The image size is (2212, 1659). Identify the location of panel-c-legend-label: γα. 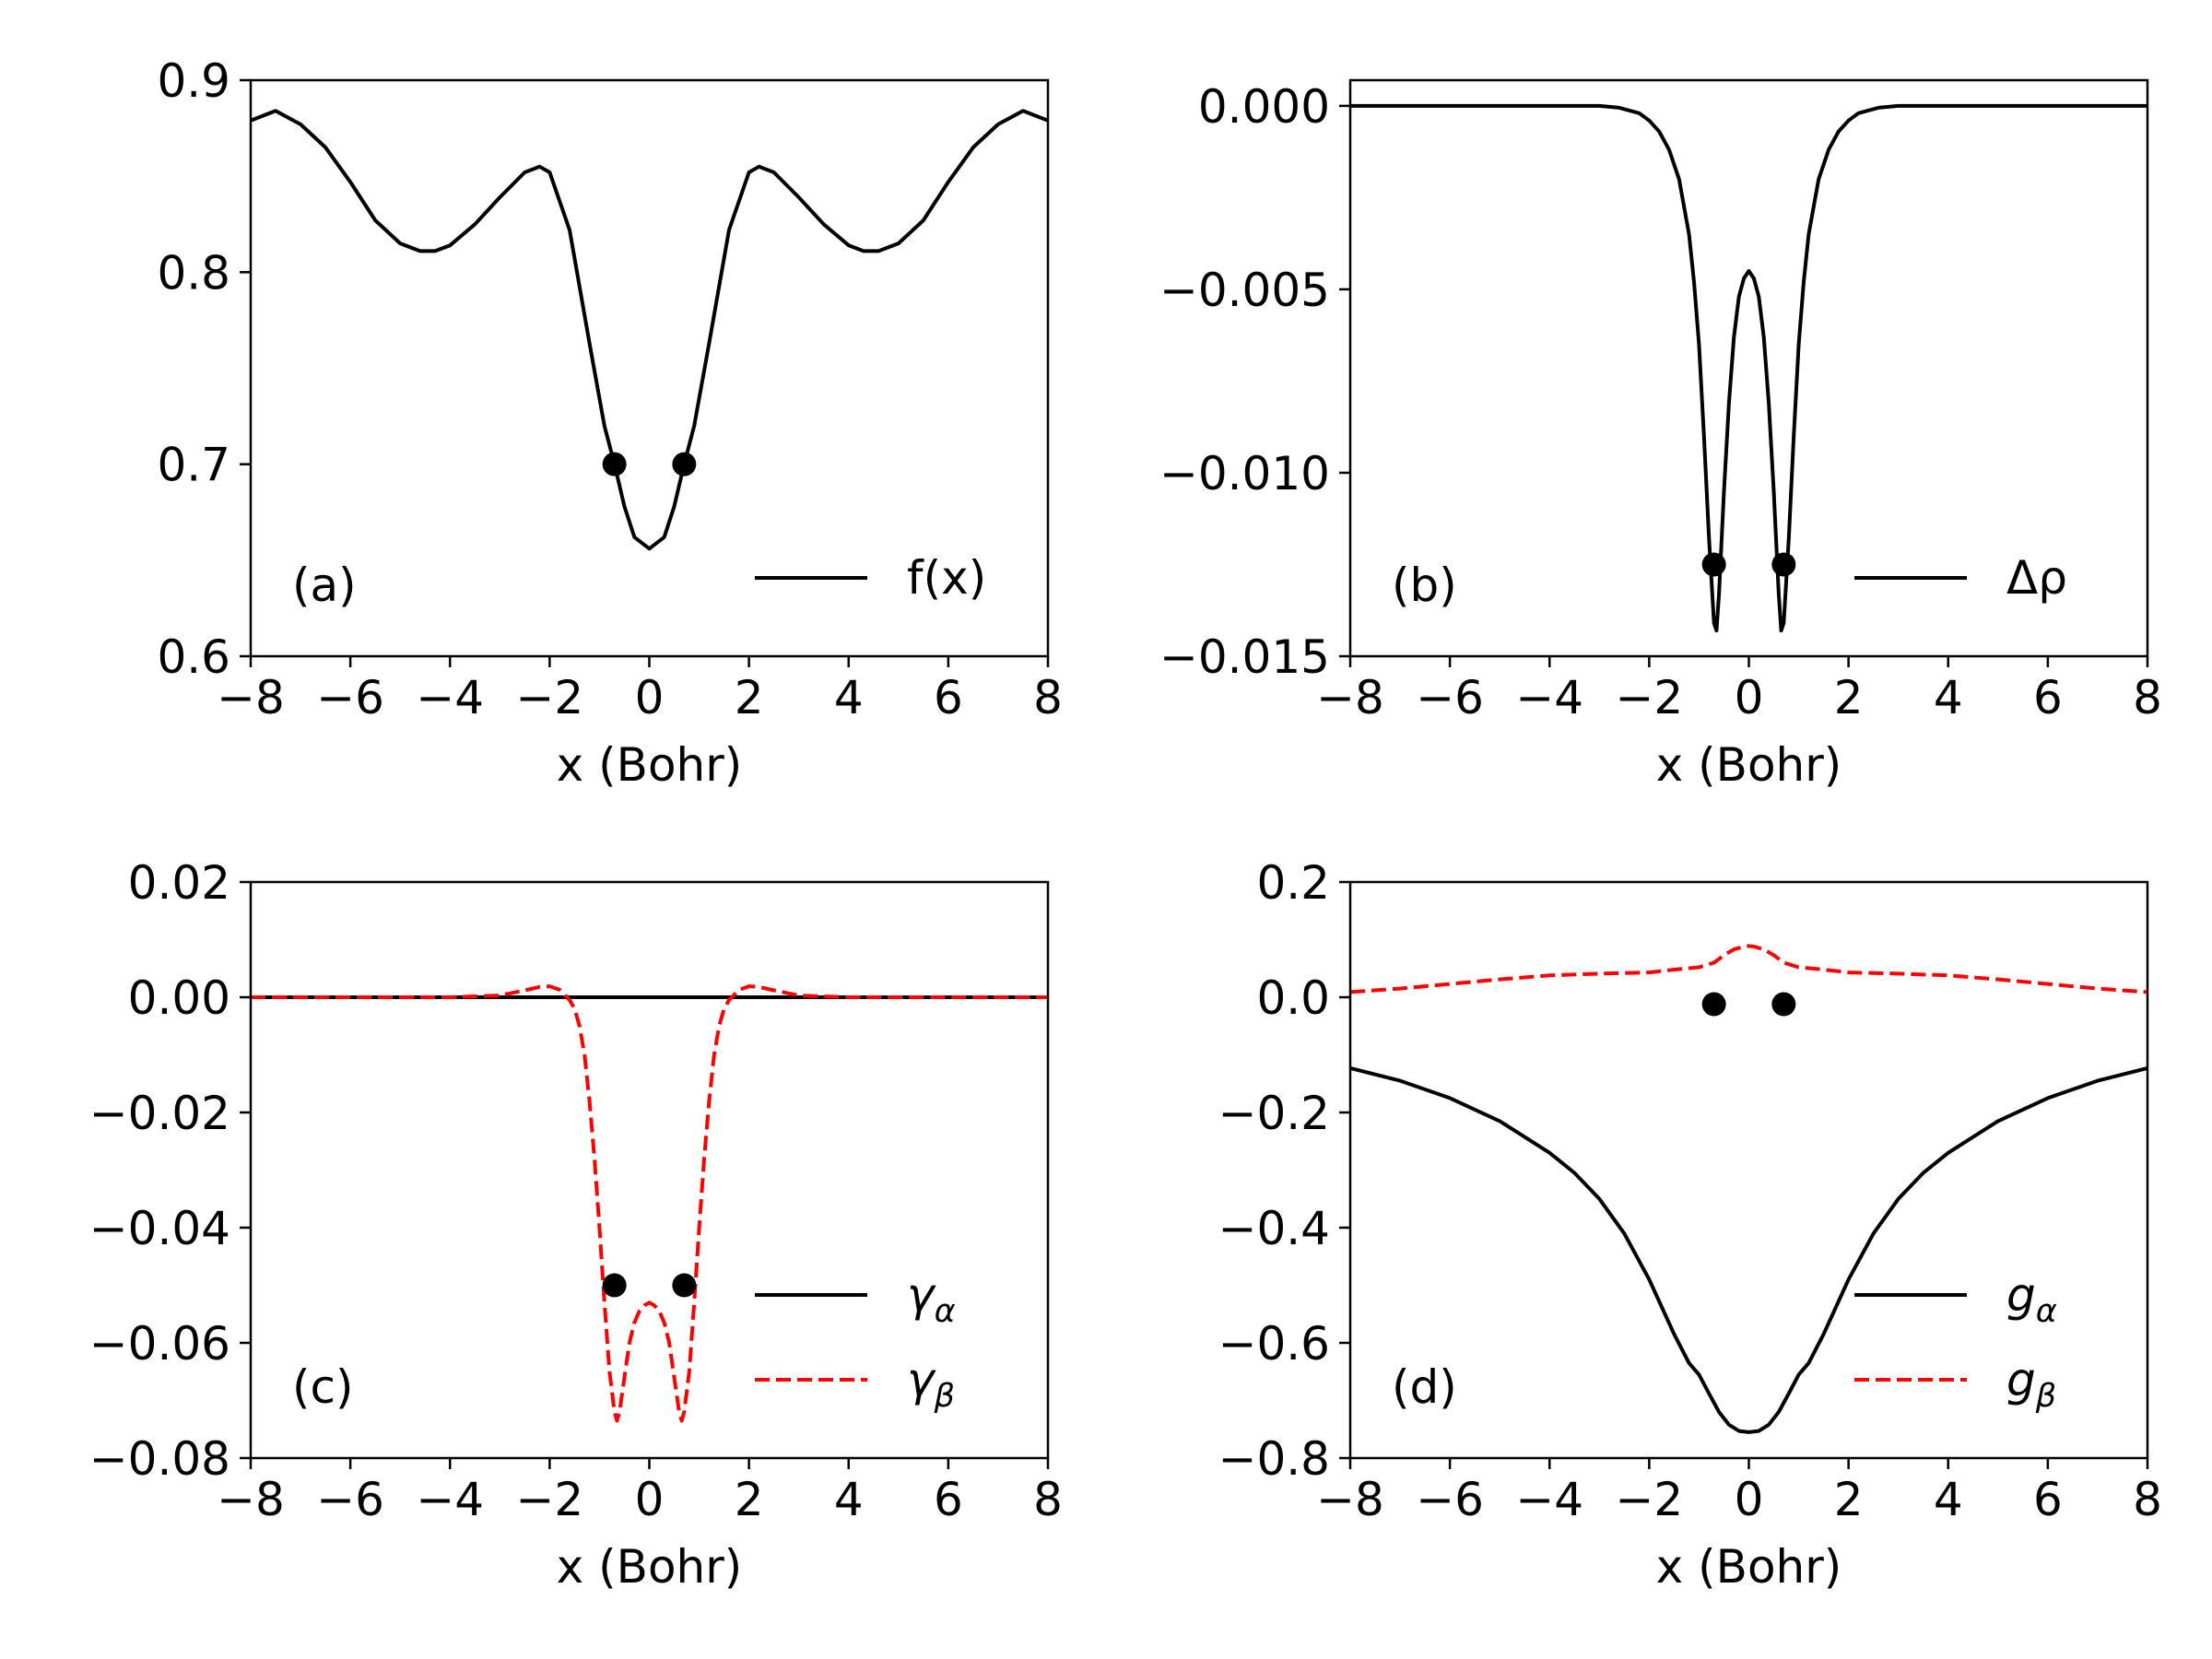
(931, 1299).